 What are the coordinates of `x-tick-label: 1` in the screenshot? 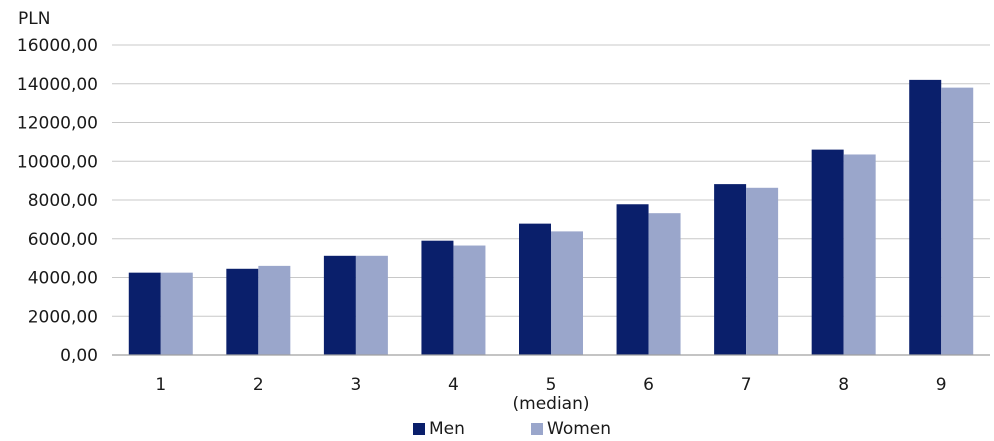 It's located at (160, 385).